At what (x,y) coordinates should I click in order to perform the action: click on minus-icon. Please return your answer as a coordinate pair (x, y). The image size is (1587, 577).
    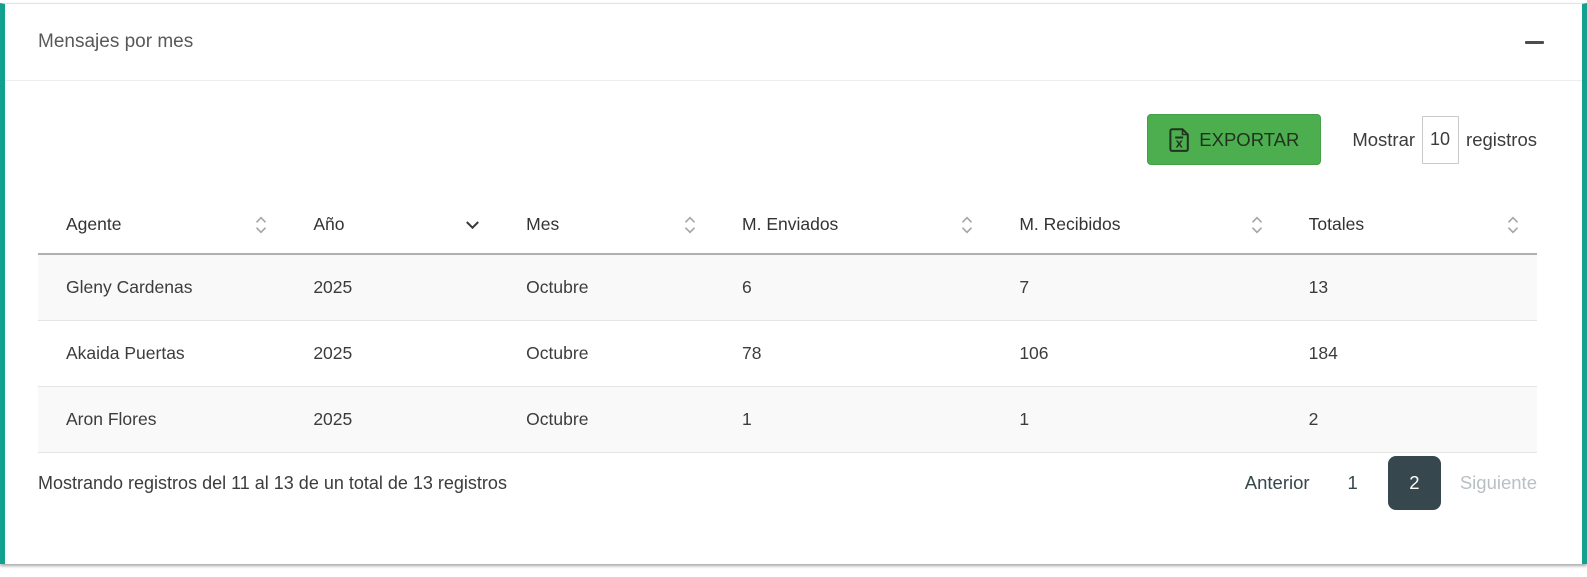
    Looking at the image, I should click on (1534, 42).